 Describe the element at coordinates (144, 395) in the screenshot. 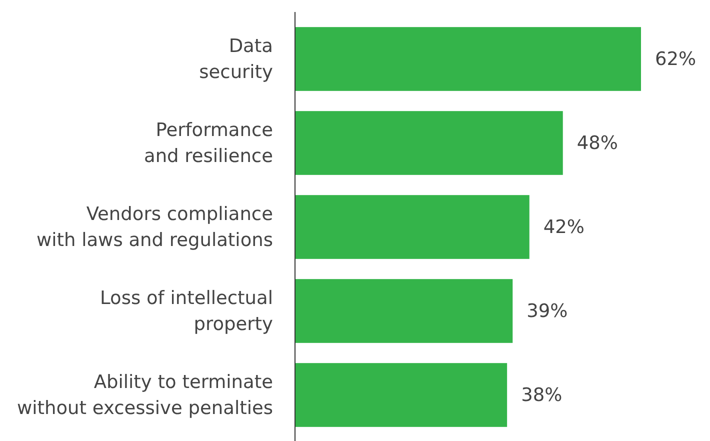

I see `y-tick-label: Ability to terminate without excessive penalties` at that location.